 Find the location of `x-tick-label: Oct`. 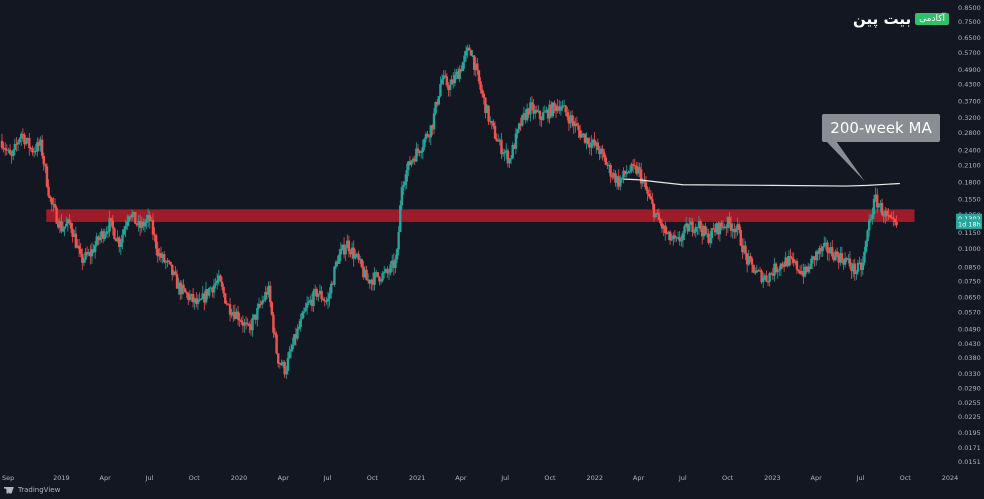

x-tick-label: Oct is located at coordinates (195, 478).